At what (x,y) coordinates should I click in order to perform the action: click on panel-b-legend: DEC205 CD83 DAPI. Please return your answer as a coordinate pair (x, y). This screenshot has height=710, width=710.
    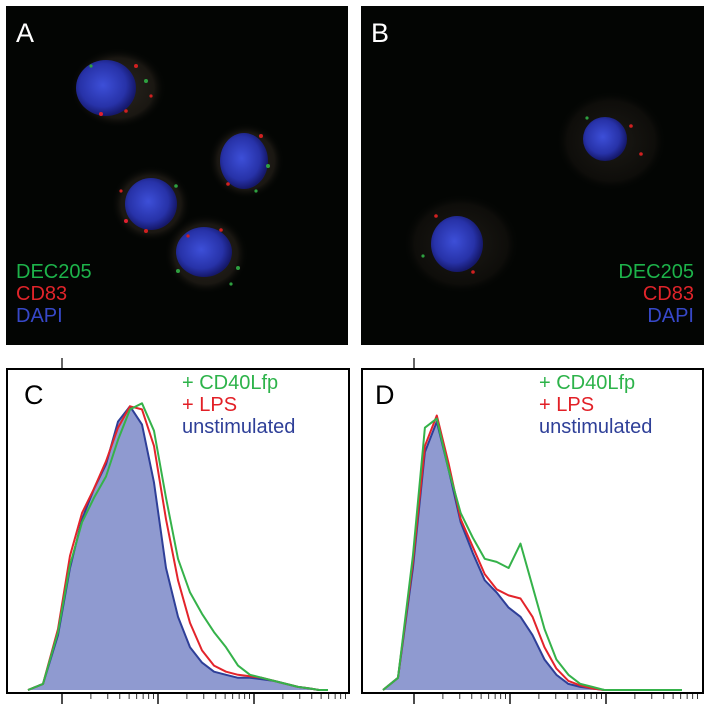
    Looking at the image, I should click on (656, 294).